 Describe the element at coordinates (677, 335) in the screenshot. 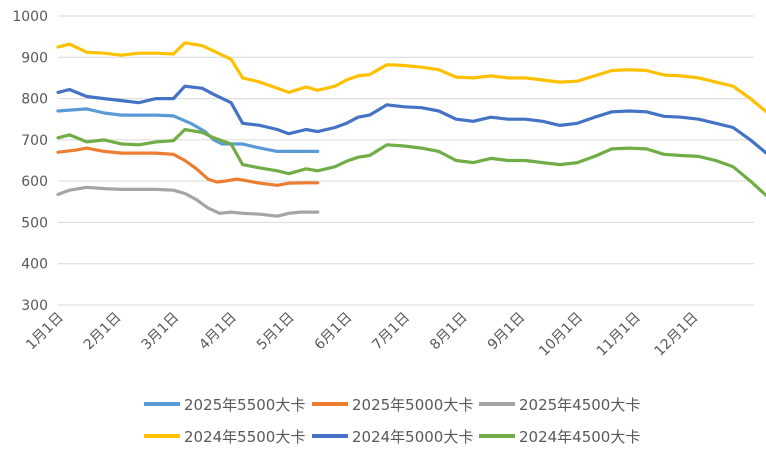

I see `x-tick-label: 12月1日` at that location.